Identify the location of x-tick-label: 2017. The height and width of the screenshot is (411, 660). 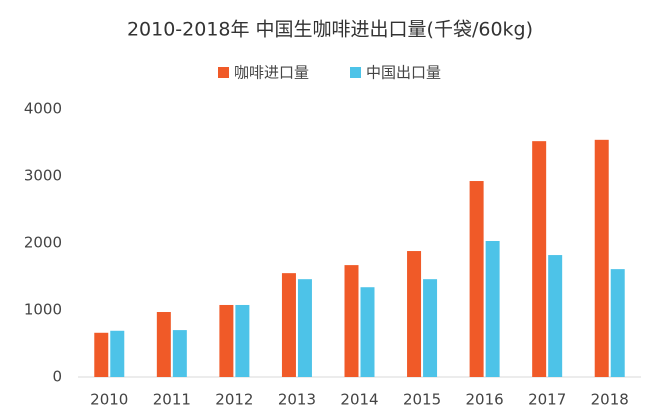
(547, 400).